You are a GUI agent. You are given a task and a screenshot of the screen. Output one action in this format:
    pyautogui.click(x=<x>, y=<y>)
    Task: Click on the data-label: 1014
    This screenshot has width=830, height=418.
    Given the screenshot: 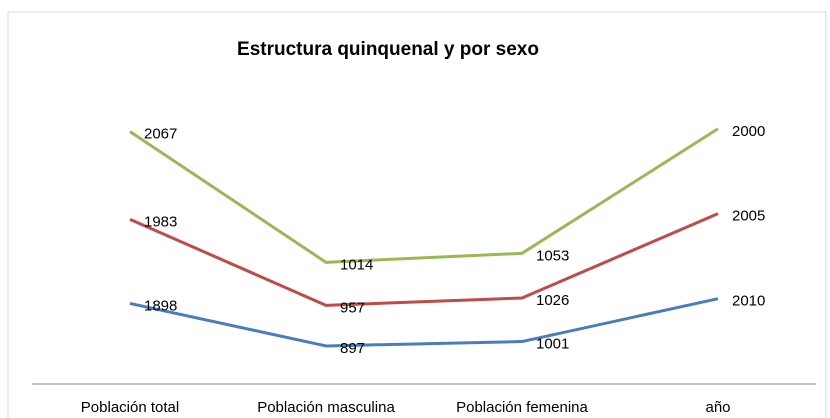 What is the action you would take?
    pyautogui.click(x=356, y=264)
    